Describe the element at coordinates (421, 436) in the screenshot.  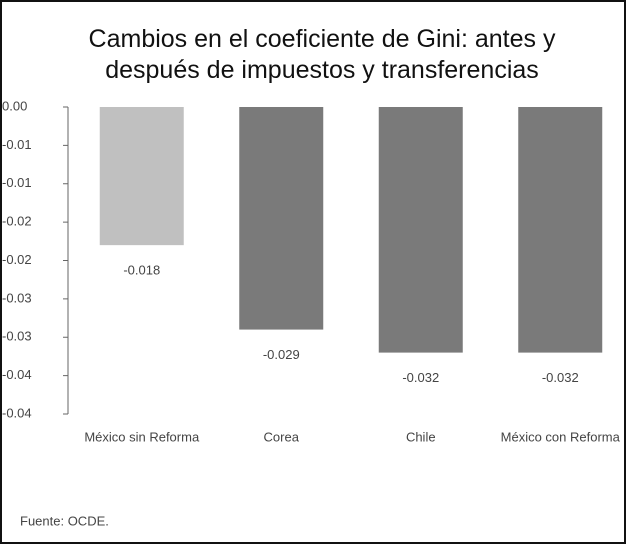
I see `x-tick-label: Chile` at that location.